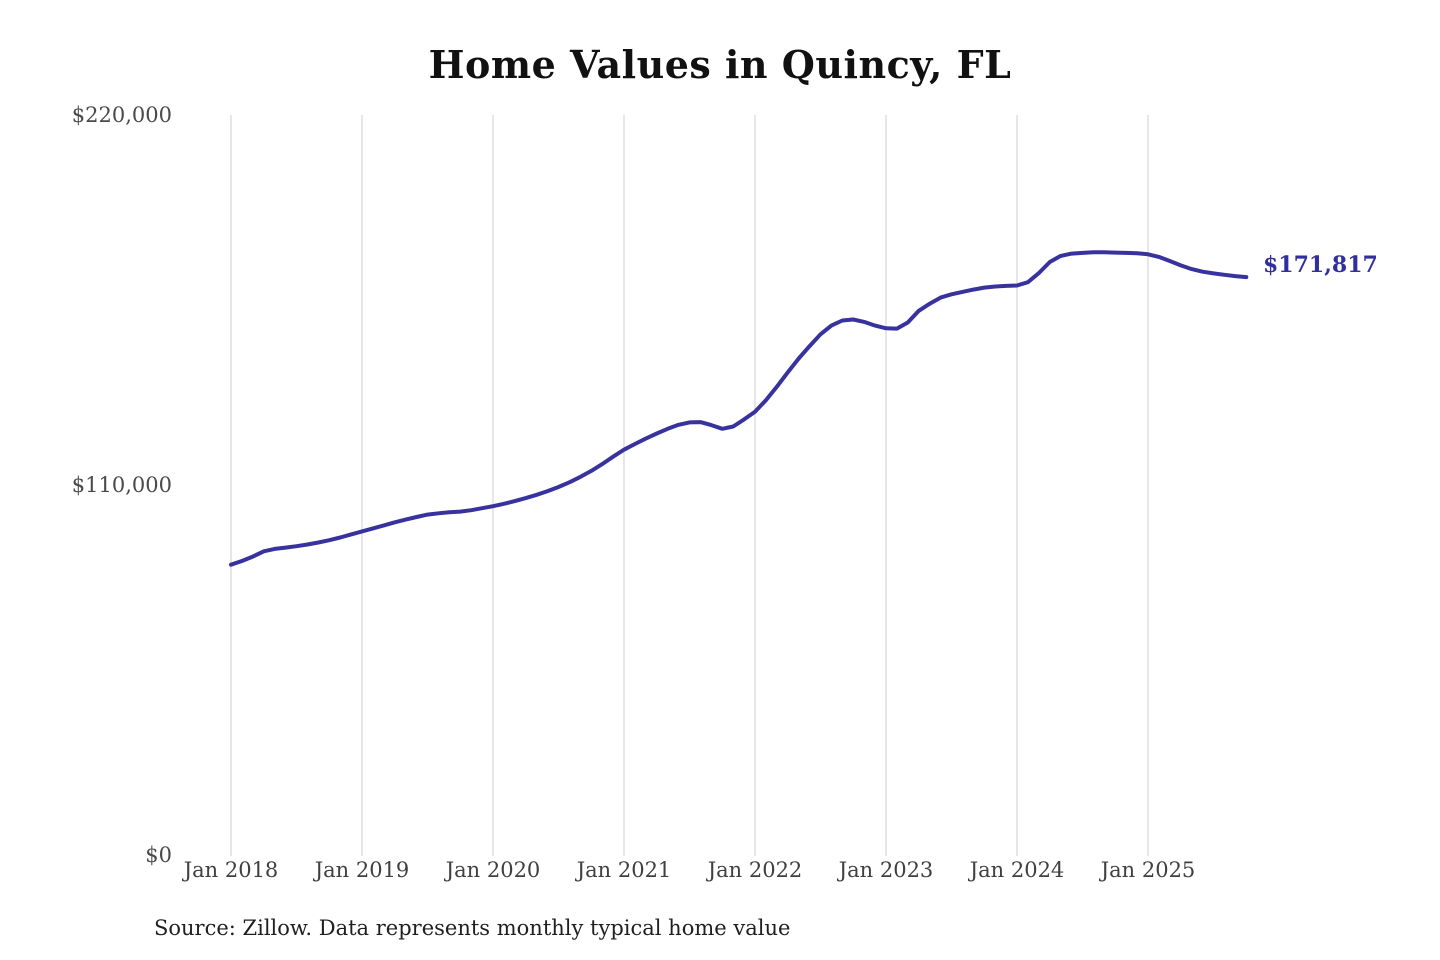 The width and height of the screenshot is (1440, 960). Describe the element at coordinates (493, 870) in the screenshot. I see `x-tick-label: Jan 2020` at that location.